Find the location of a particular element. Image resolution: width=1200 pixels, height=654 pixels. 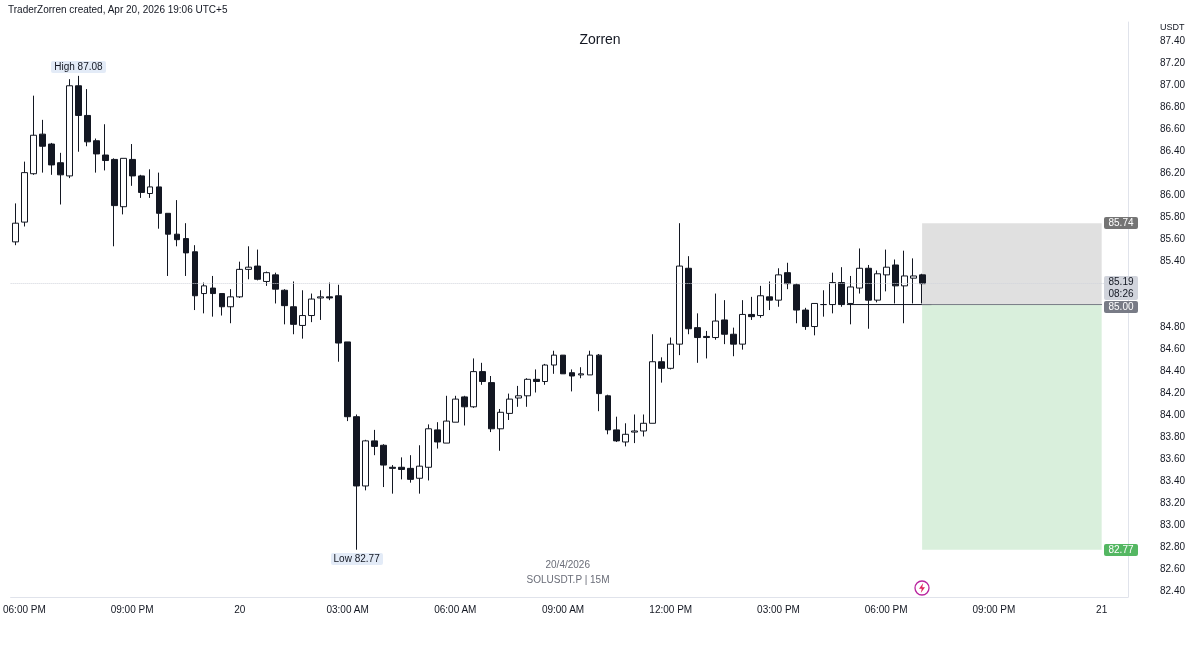

y-tick-label: 83.00 is located at coordinates (1173, 524).